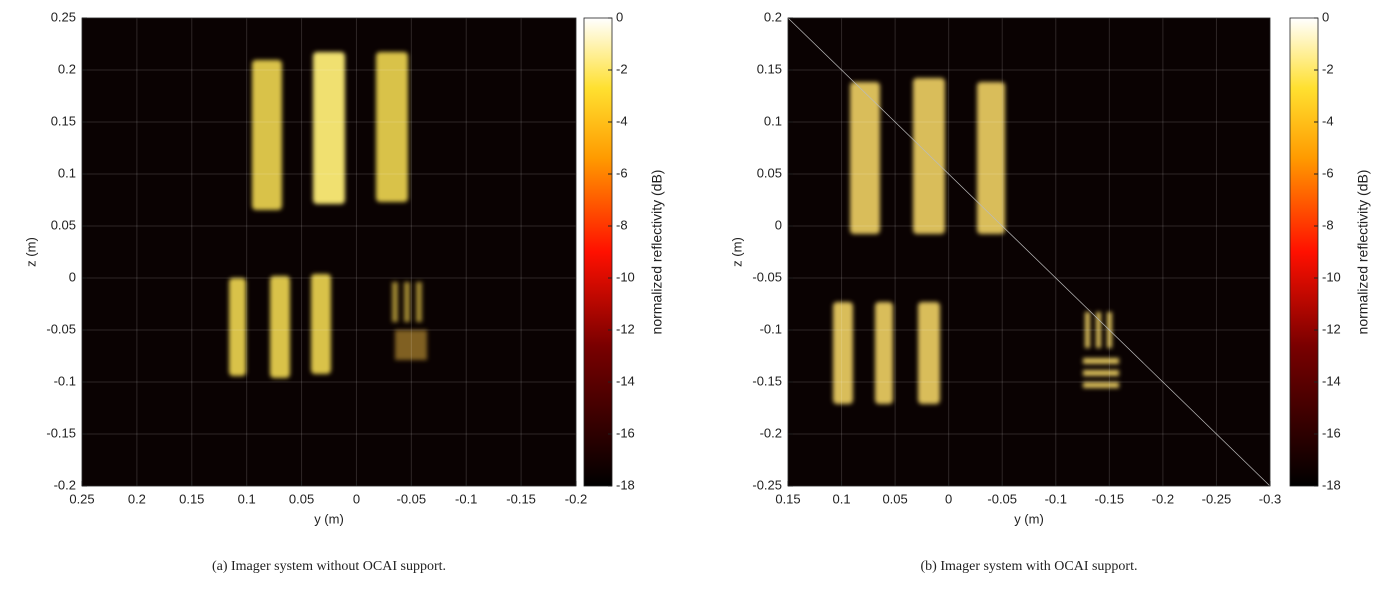  Describe the element at coordinates (81, 498) in the screenshot. I see `x-tick-label: 0.25` at that location.